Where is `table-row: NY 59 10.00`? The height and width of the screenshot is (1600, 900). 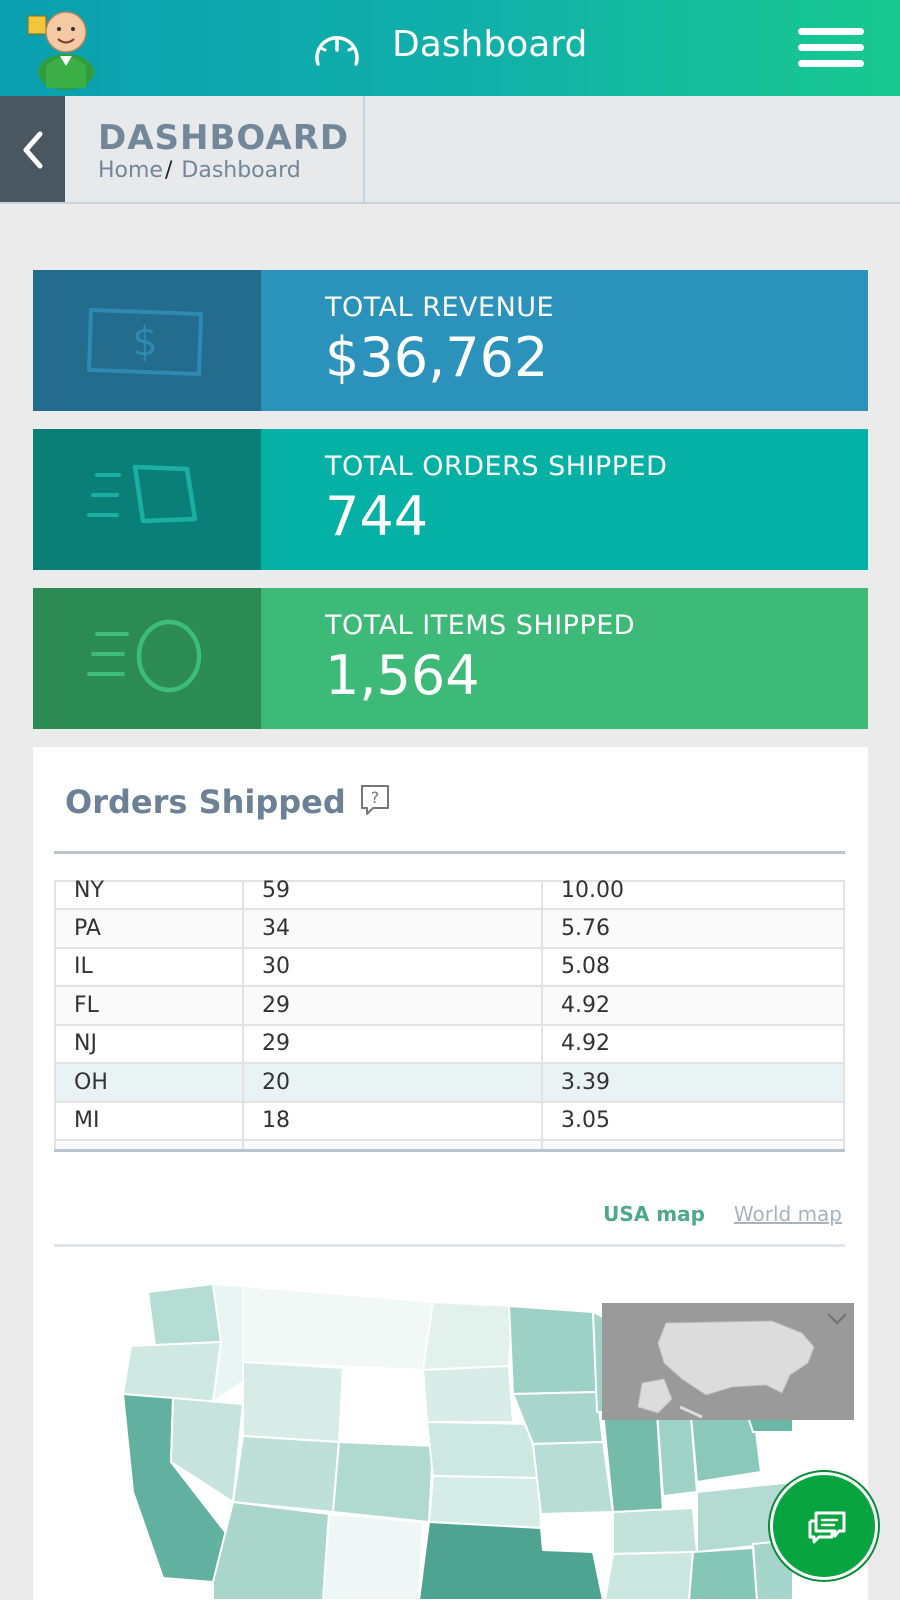
table-row: NY 59 10.00 is located at coordinates (449, 895).